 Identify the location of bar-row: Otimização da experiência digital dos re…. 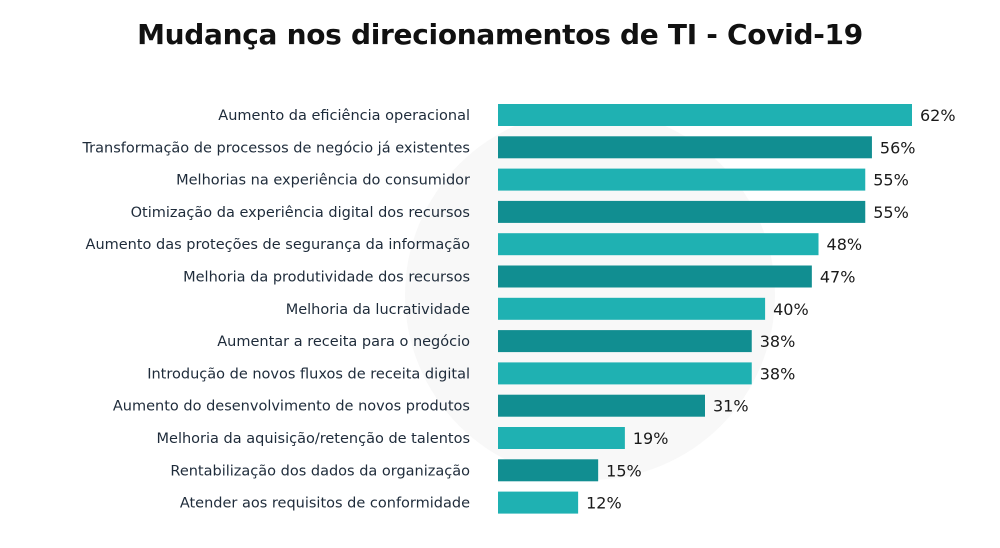
(520, 211).